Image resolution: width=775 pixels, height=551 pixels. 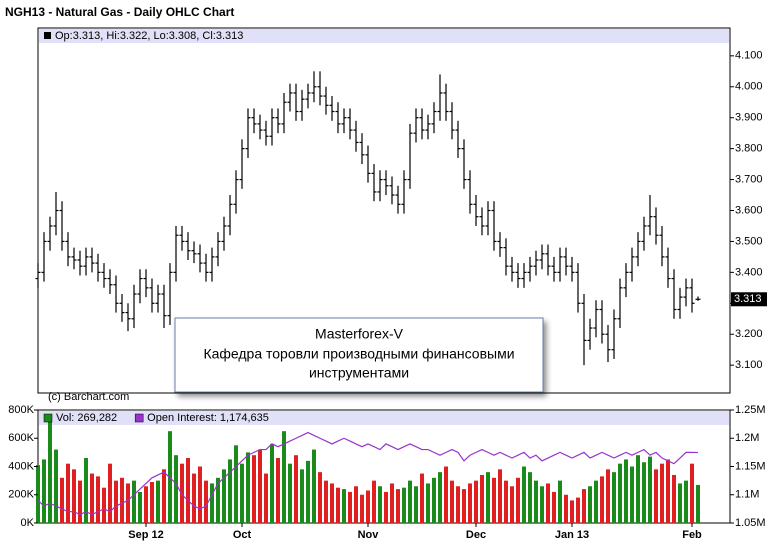 I want to click on annotation-line: Masterforex-V, so click(x=359, y=334).